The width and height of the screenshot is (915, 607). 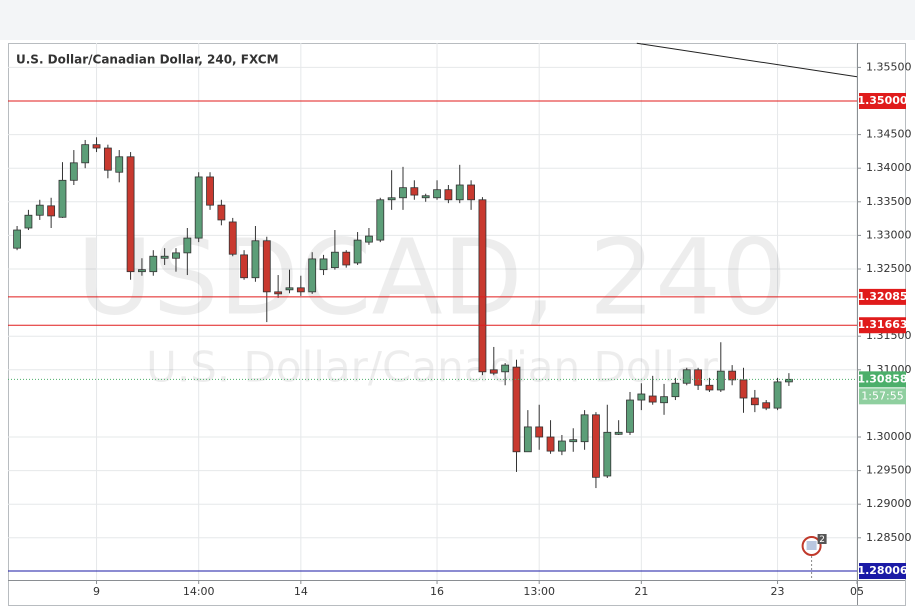 I want to click on event-count: 2, so click(x=822, y=540).